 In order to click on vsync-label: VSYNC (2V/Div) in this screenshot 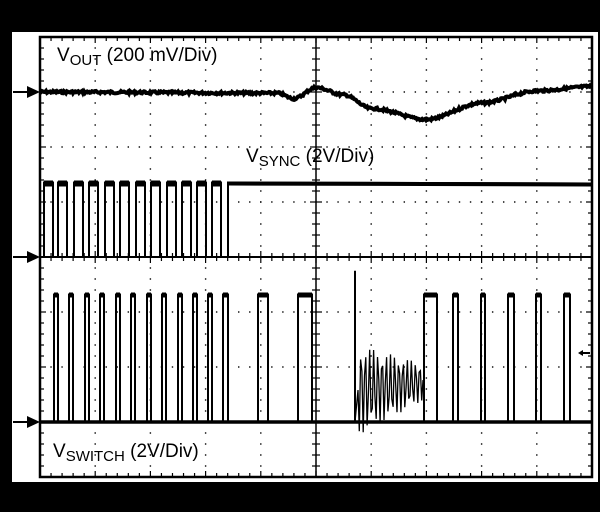, I will do `click(310, 158)`.